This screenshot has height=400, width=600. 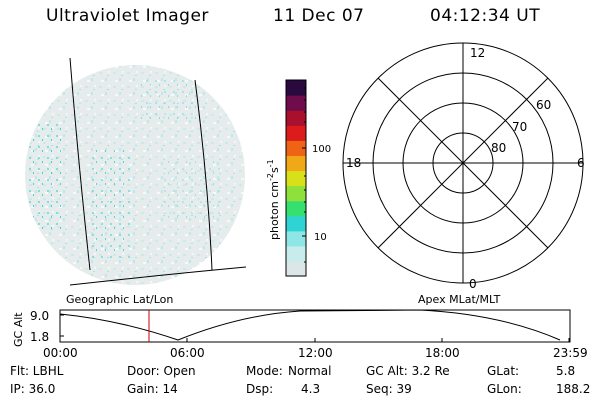 I want to click on xtick-1200: 12:00, so click(x=315, y=353).